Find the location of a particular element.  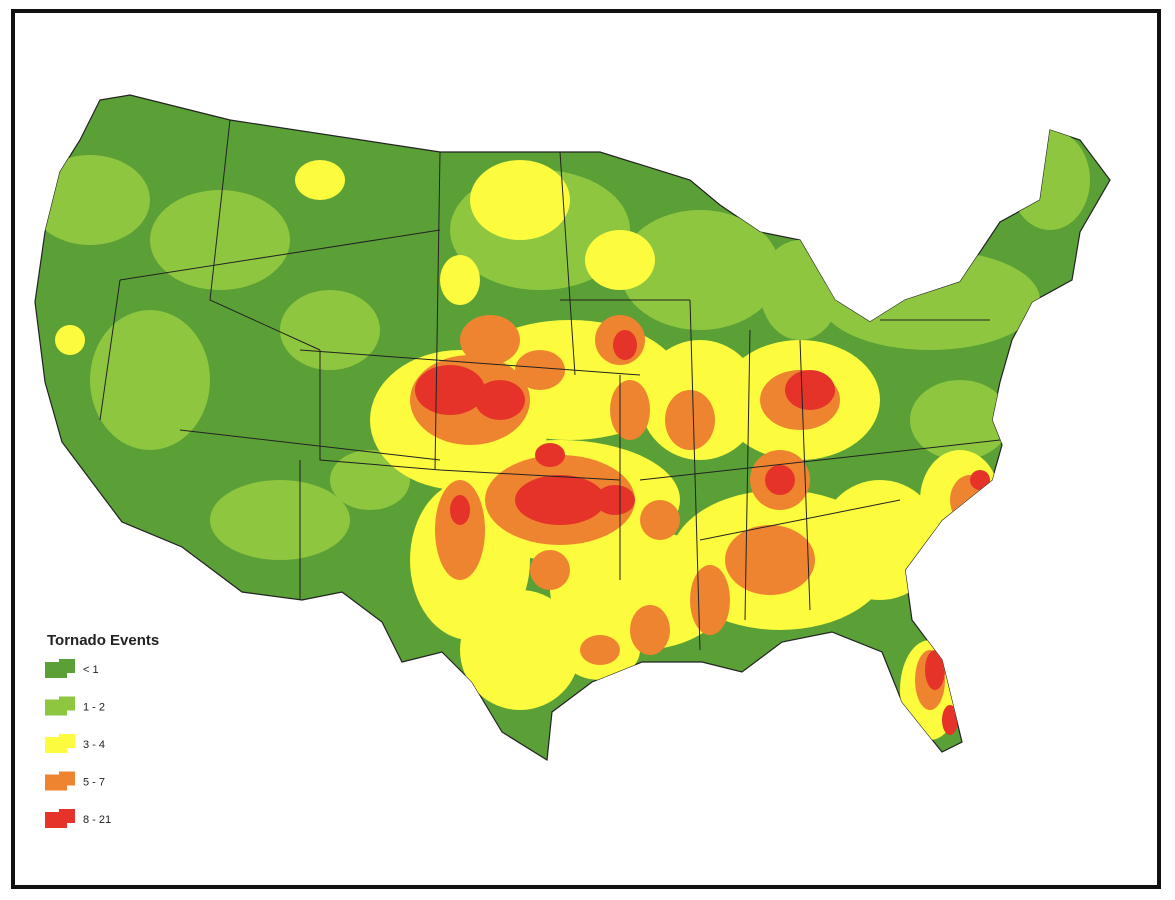

legend-label: 5 - 7 is located at coordinates (94, 782).